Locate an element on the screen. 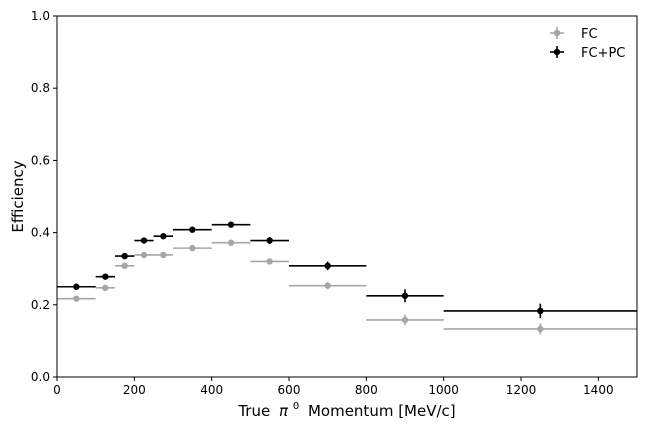 This screenshot has width=648, height=432. y-tick-label: 0.8 is located at coordinates (40, 88).